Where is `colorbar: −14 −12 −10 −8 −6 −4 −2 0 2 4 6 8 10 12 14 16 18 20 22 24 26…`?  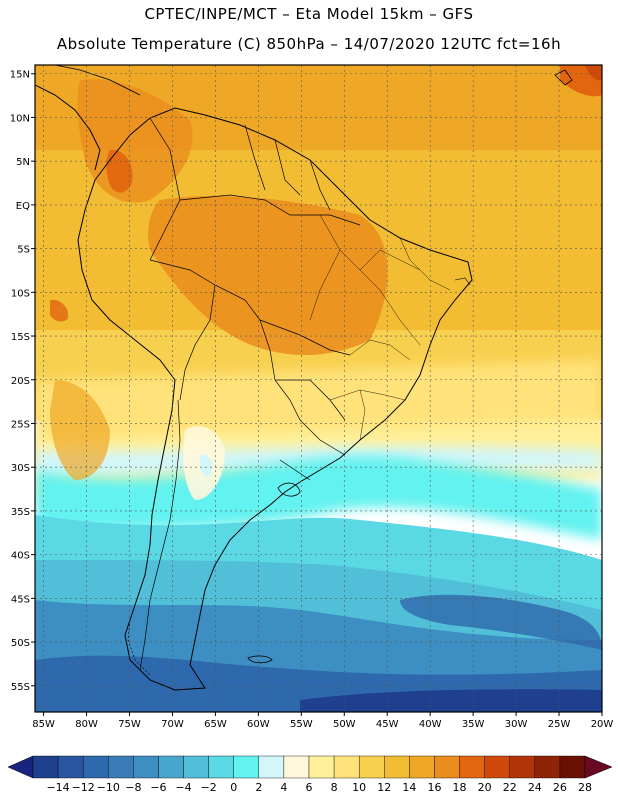 colorbar: −14 −12 −10 −8 −6 −4 −2 0 2 4 6 8 10 12 14 16 18 20 22 24 26… is located at coordinates (310, 774).